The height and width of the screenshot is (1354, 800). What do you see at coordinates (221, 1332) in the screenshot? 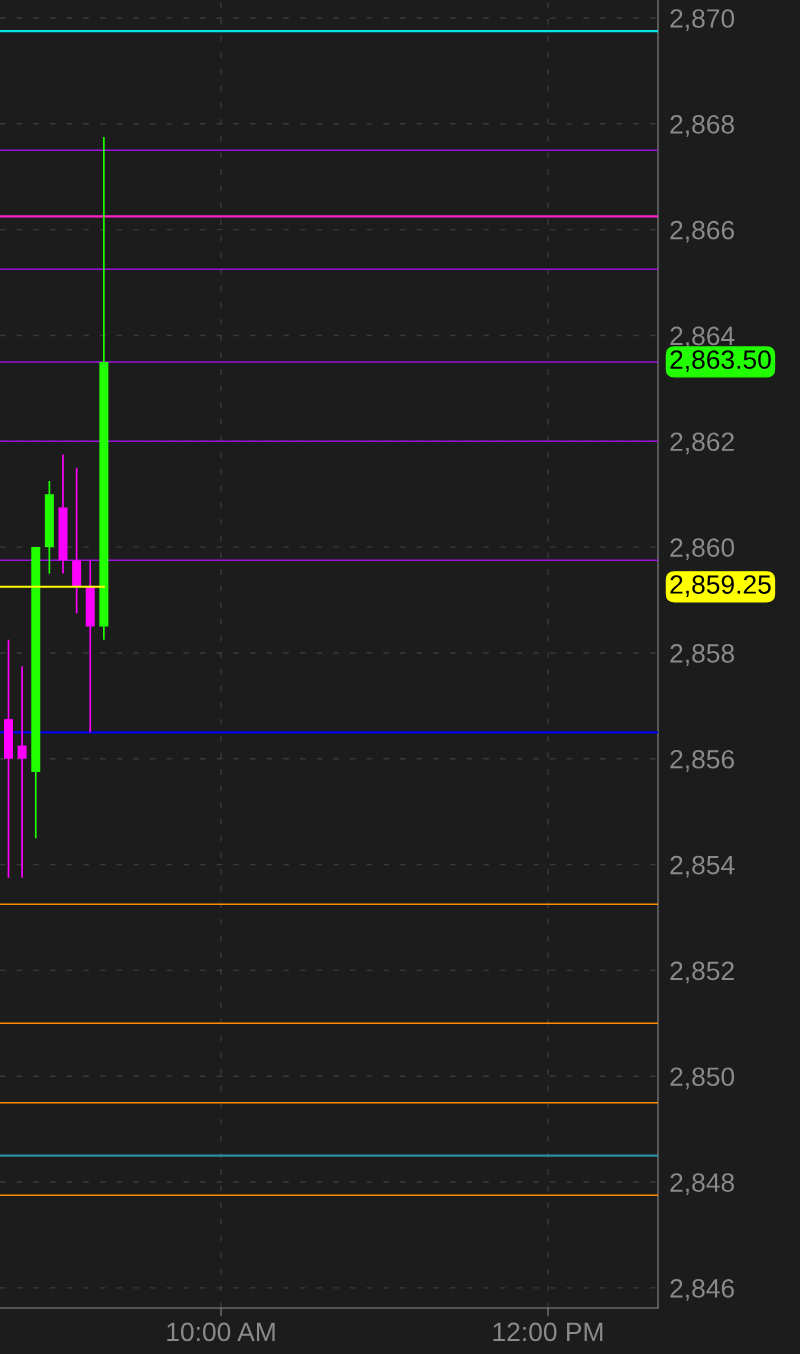
I see `x-tick-label: 10:00 AM` at bounding box center [221, 1332].